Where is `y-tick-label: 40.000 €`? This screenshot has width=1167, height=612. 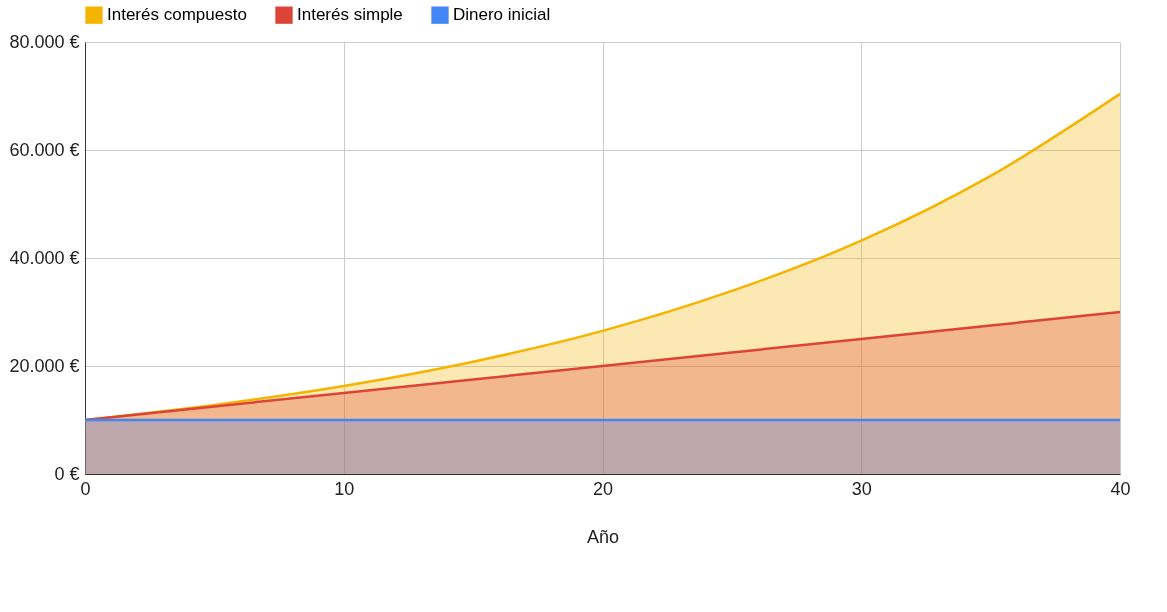 y-tick-label: 40.000 € is located at coordinates (44, 257).